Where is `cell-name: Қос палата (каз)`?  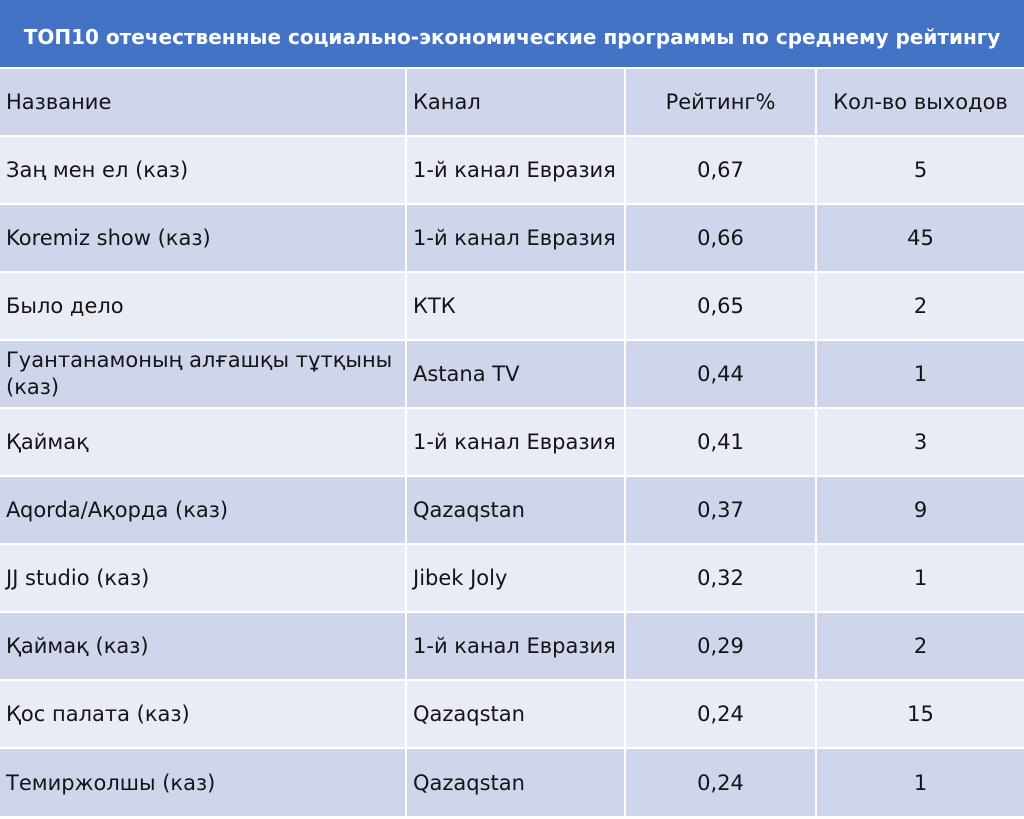
cell-name: Қос палата (каз) is located at coordinates (203, 713).